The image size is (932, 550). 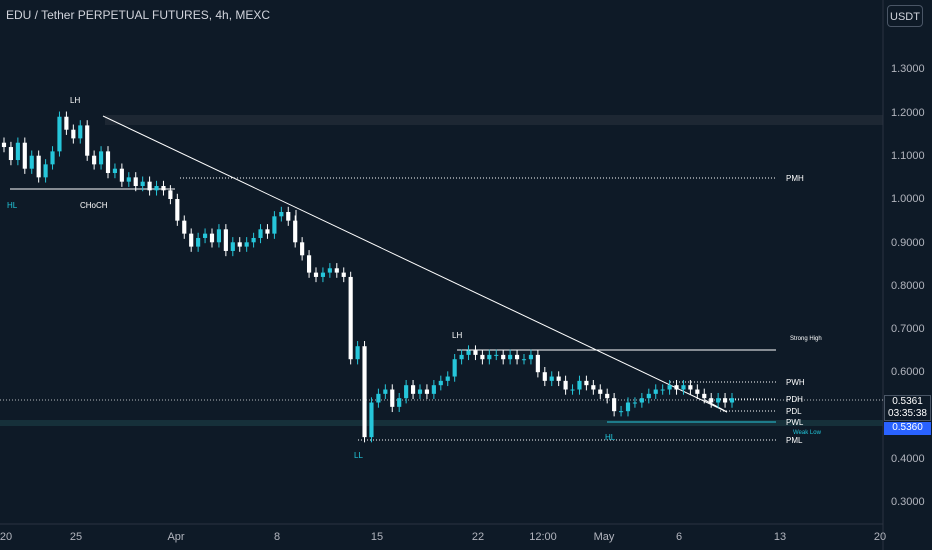 What do you see at coordinates (905, 16) in the screenshot?
I see `currency-button: USDT` at bounding box center [905, 16].